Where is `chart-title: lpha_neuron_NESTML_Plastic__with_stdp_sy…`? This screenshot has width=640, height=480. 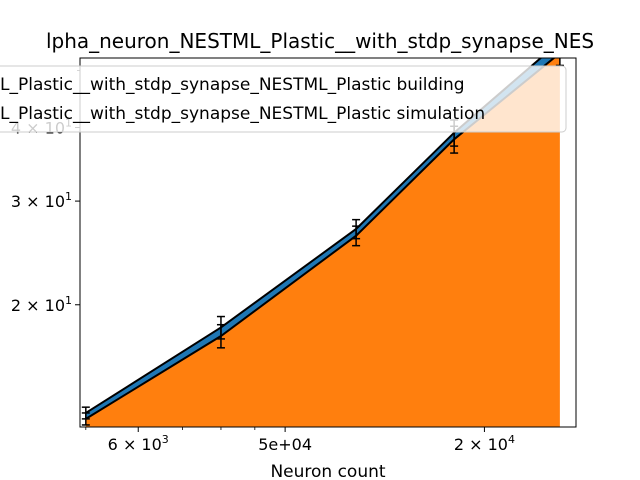
chart-title: lpha_neuron_NESTML_Plastic__with_stdp_sy… is located at coordinates (320, 41).